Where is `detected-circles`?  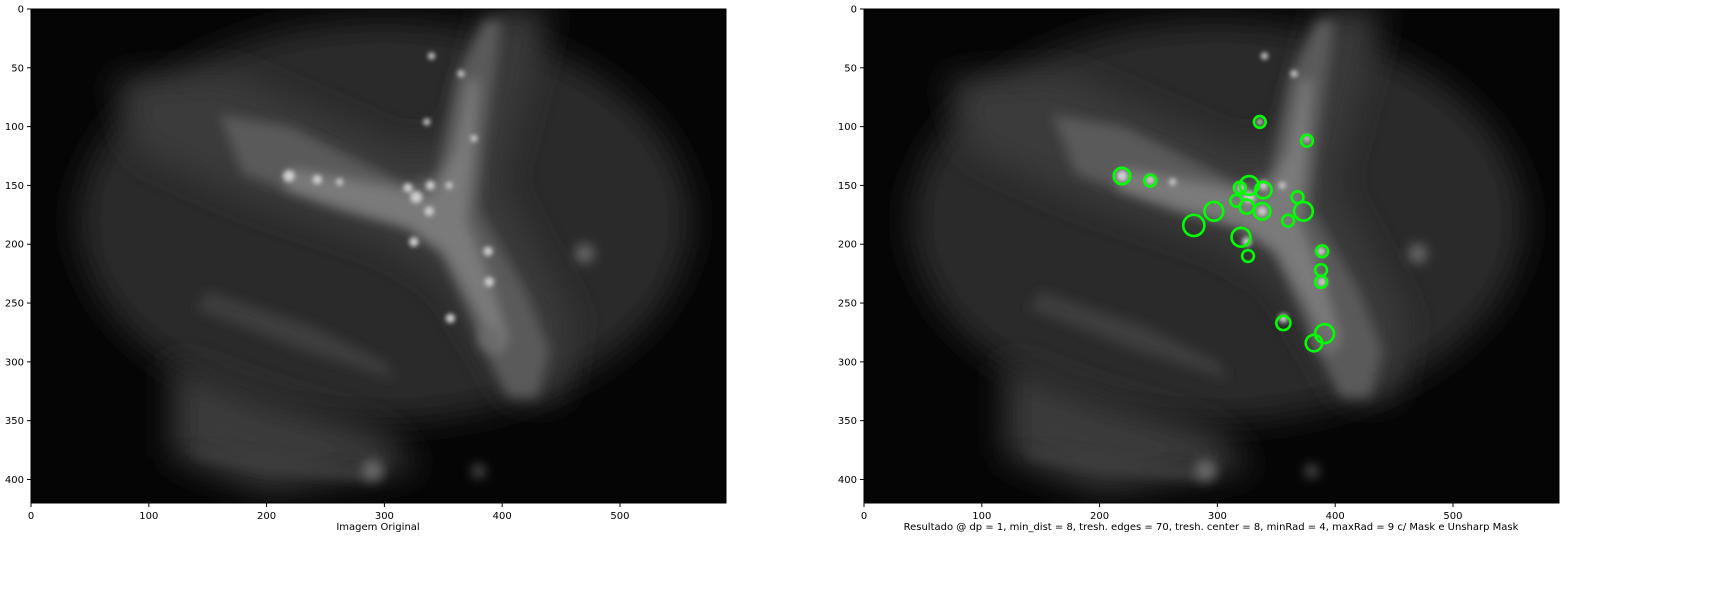
detected-circles is located at coordinates (1224, 233).